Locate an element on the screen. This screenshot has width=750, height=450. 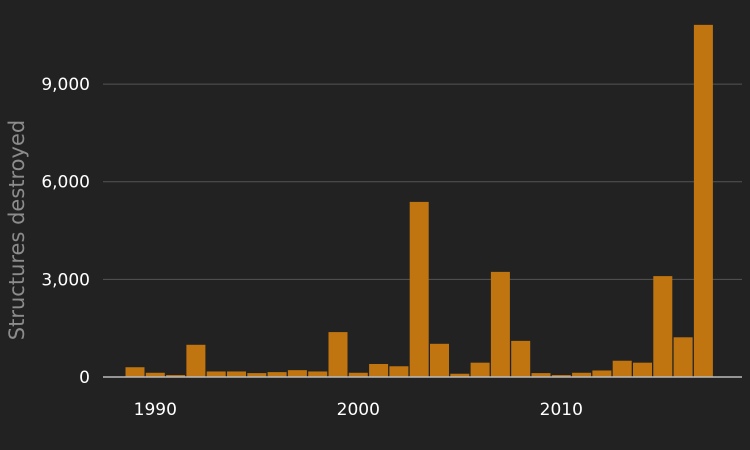
y-axis-title: Structures destroyed is located at coordinates (17, 230).